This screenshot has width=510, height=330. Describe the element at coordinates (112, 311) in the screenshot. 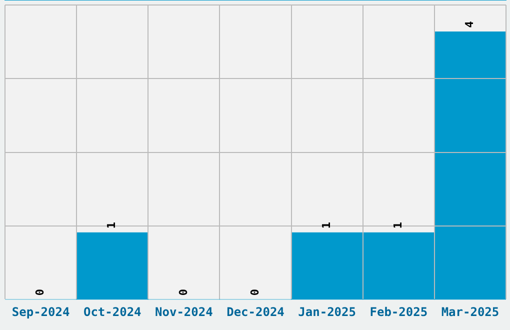

I see `x-tick-label: Oct-2024` at that location.